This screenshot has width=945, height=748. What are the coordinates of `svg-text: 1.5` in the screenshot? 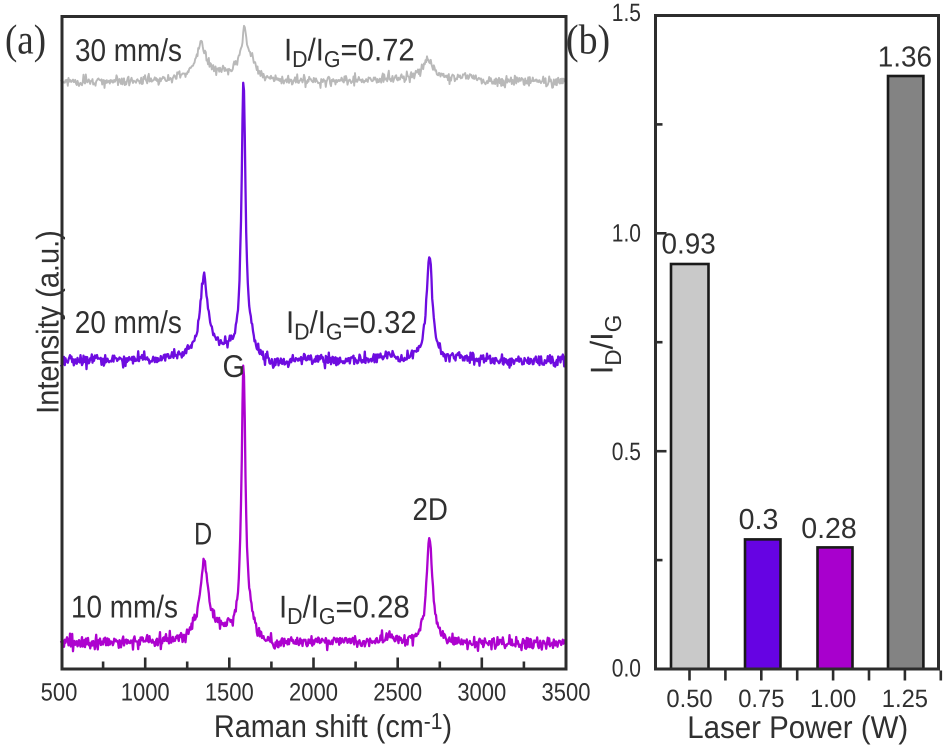 It's located at (626, 13).